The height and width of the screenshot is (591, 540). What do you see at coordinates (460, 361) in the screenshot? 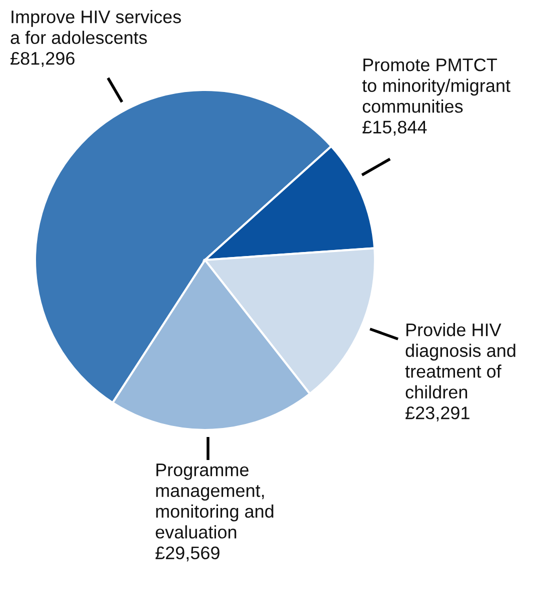
I see `slice-label: Provide HIV diagnosis and treatment of children` at bounding box center [460, 361].